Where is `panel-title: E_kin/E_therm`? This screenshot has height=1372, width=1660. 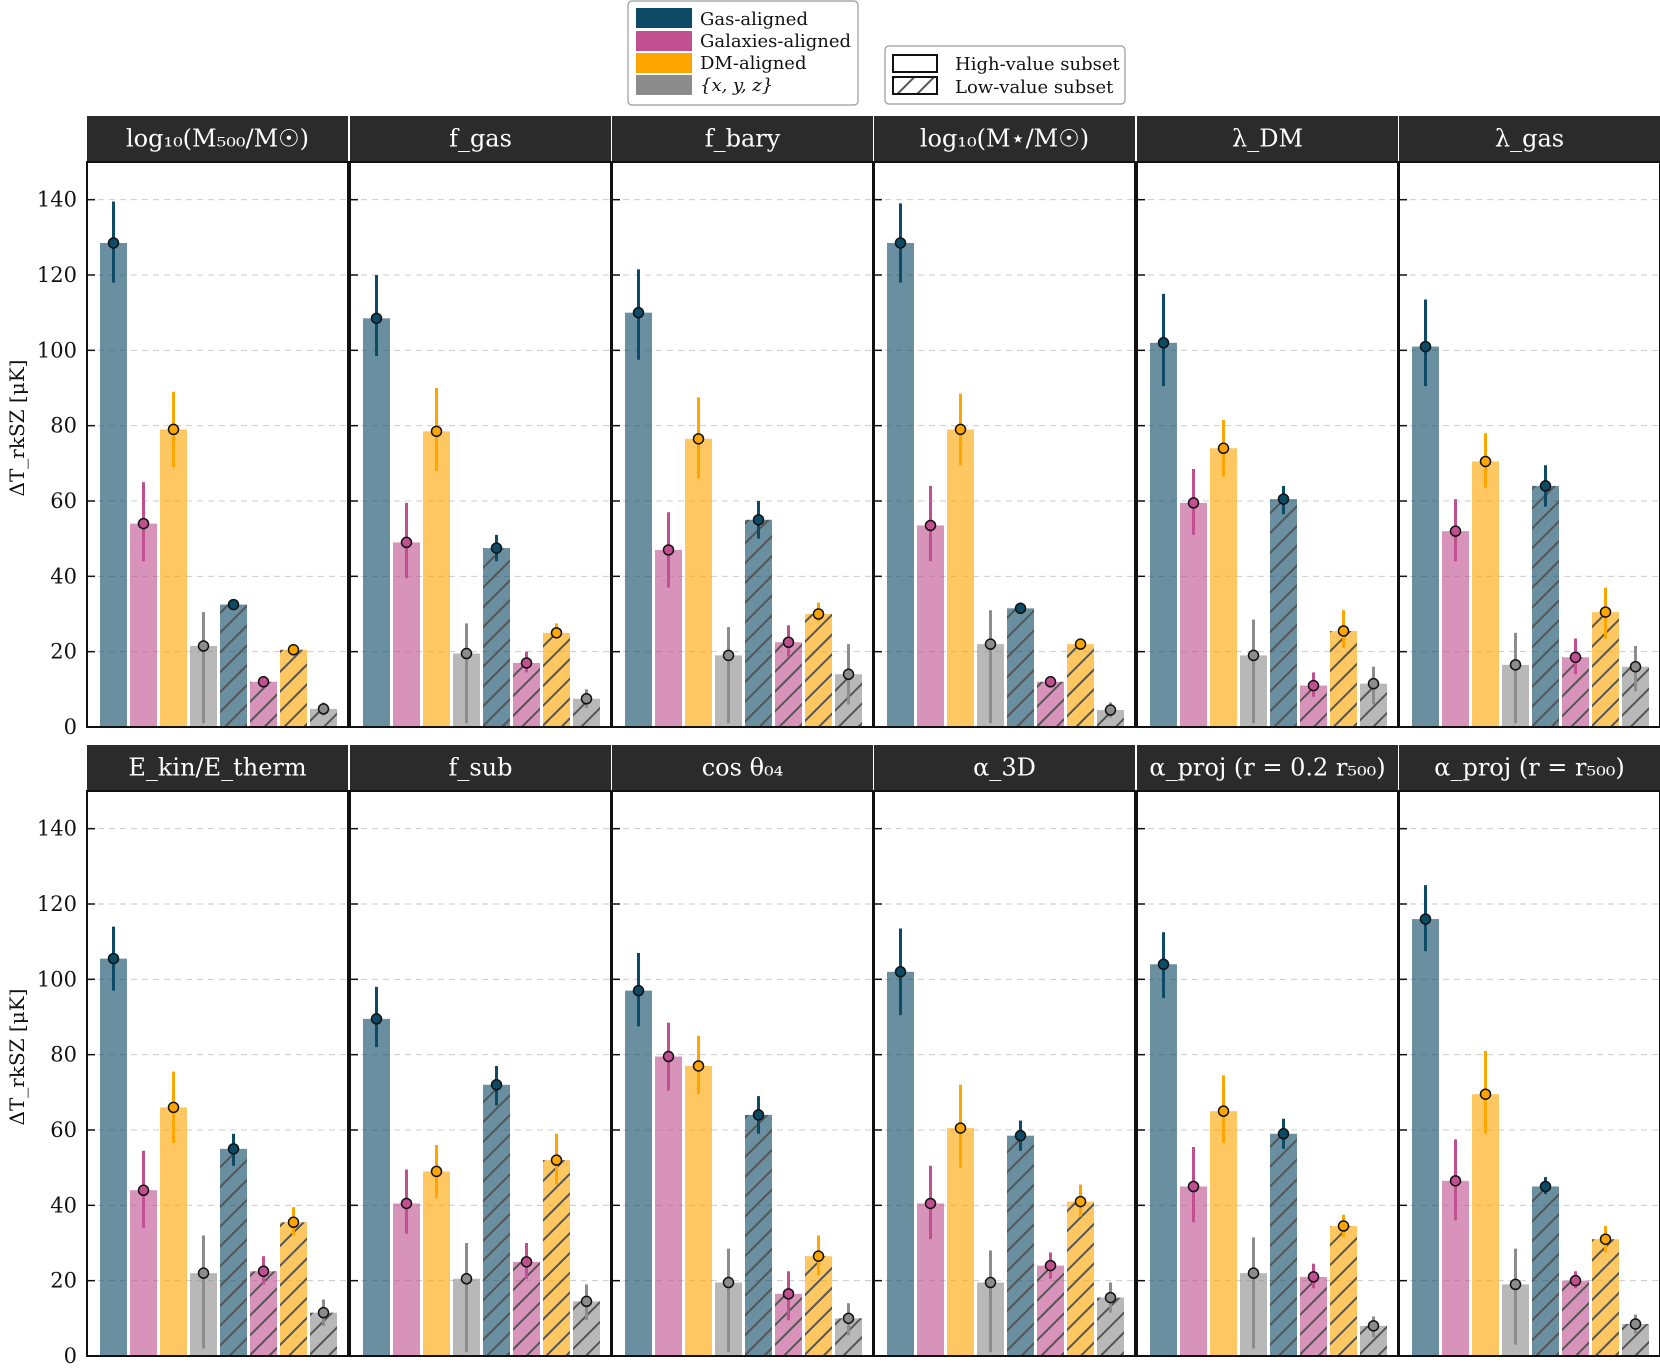
panel-title: E_kin/E_therm is located at coordinates (217, 768).